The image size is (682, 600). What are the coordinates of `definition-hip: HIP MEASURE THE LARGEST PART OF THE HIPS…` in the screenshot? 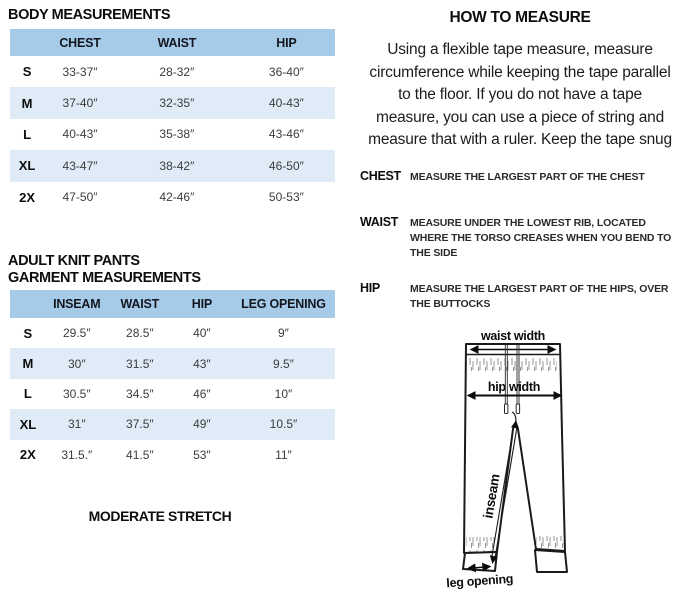 It's located at (520, 296).